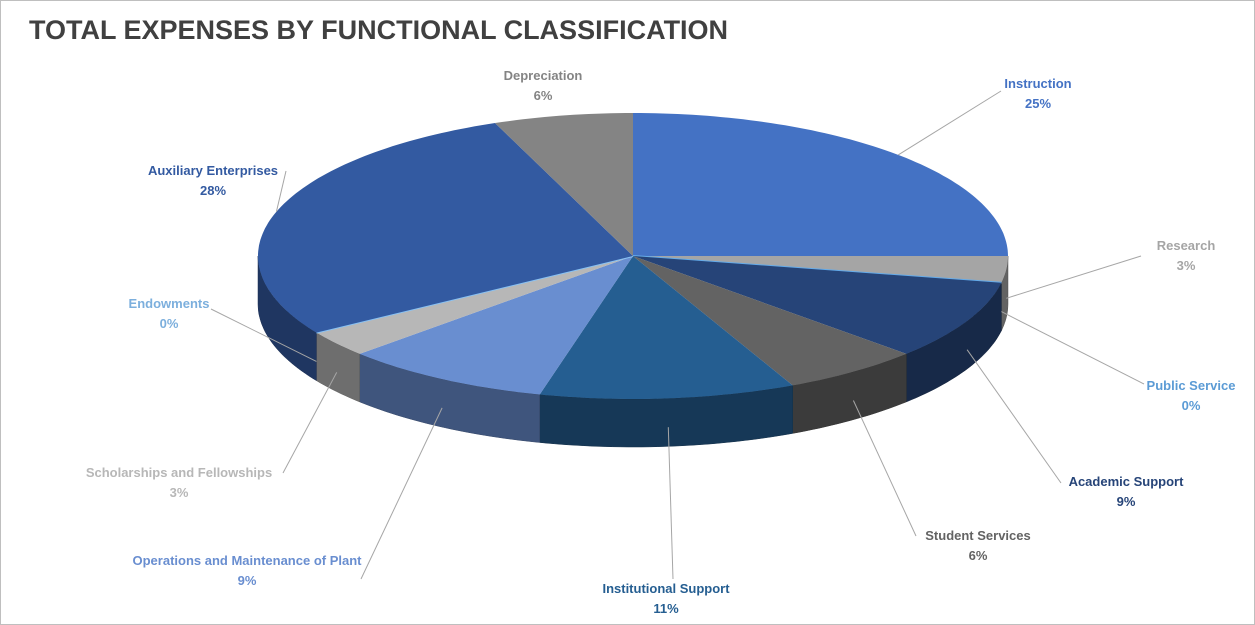 The height and width of the screenshot is (625, 1255). I want to click on label-name: Instruction, so click(1038, 83).